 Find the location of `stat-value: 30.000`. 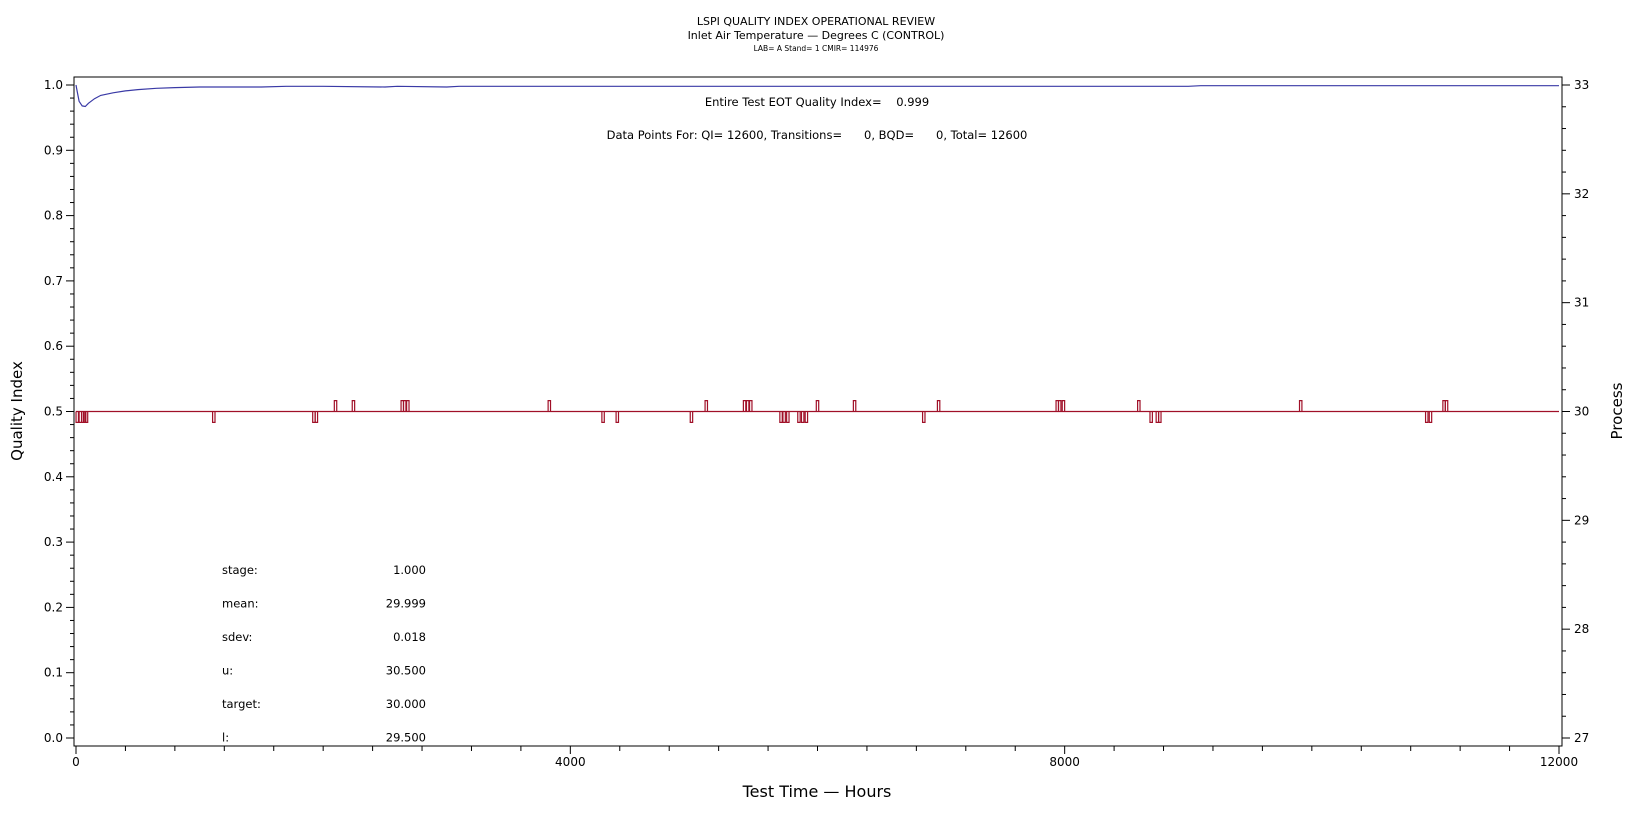

stat-value: 30.000 is located at coordinates (406, 704).